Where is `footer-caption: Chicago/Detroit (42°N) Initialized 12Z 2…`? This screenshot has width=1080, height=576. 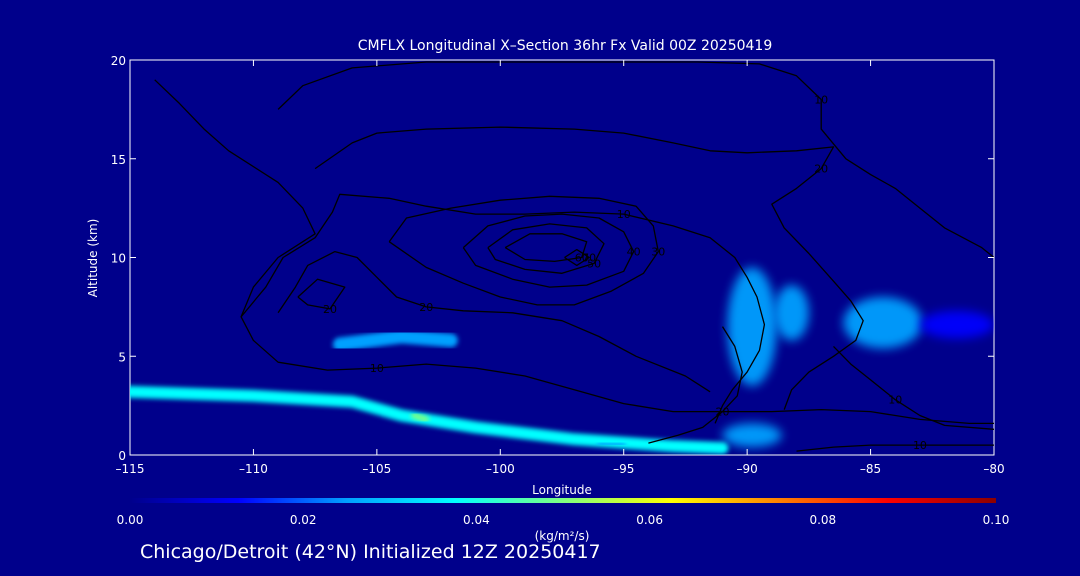
footer-caption: Chicago/Detroit (42°N) Initialized 12Z 2… is located at coordinates (370, 552).